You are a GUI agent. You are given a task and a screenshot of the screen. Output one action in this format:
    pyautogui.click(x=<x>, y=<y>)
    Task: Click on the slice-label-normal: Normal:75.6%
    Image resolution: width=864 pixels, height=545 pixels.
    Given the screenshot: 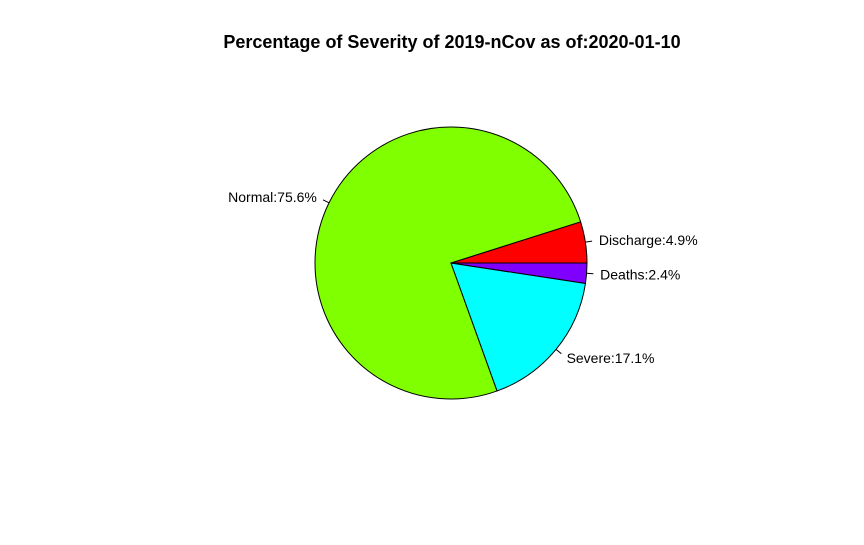 What is the action you would take?
    pyautogui.click(x=272, y=197)
    